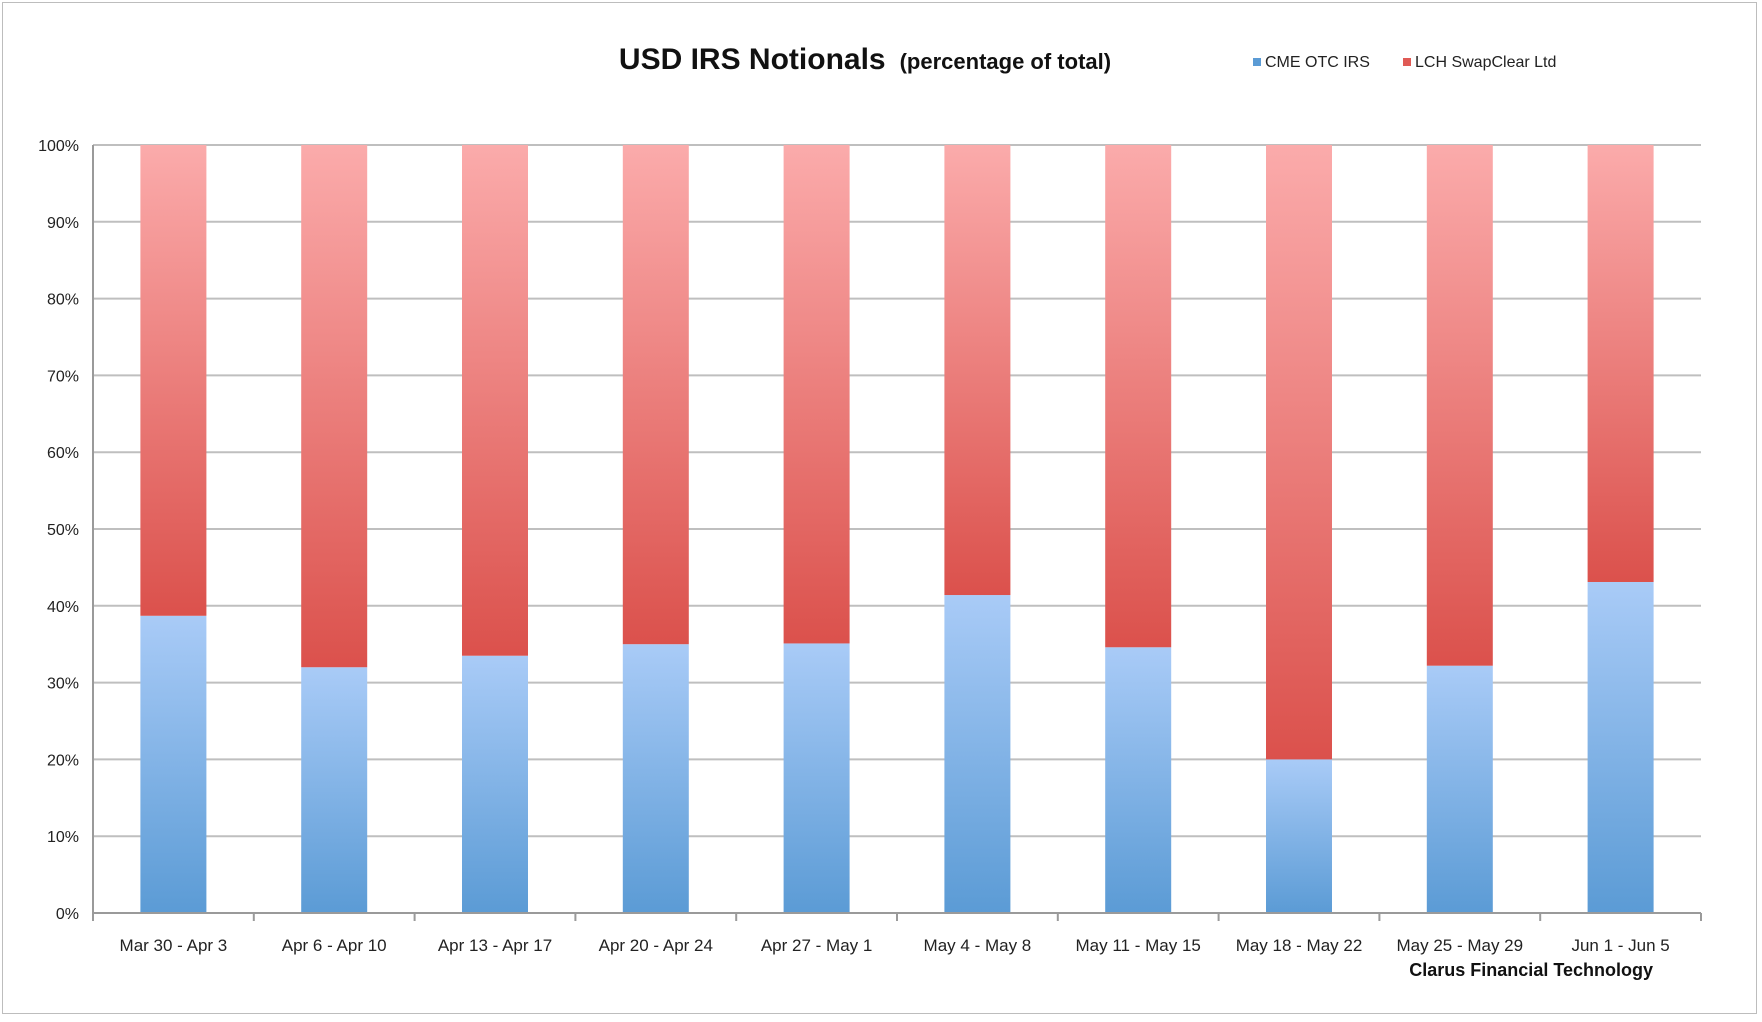  Describe the element at coordinates (63, 607) in the screenshot. I see `y-tick-label: 40%` at that location.